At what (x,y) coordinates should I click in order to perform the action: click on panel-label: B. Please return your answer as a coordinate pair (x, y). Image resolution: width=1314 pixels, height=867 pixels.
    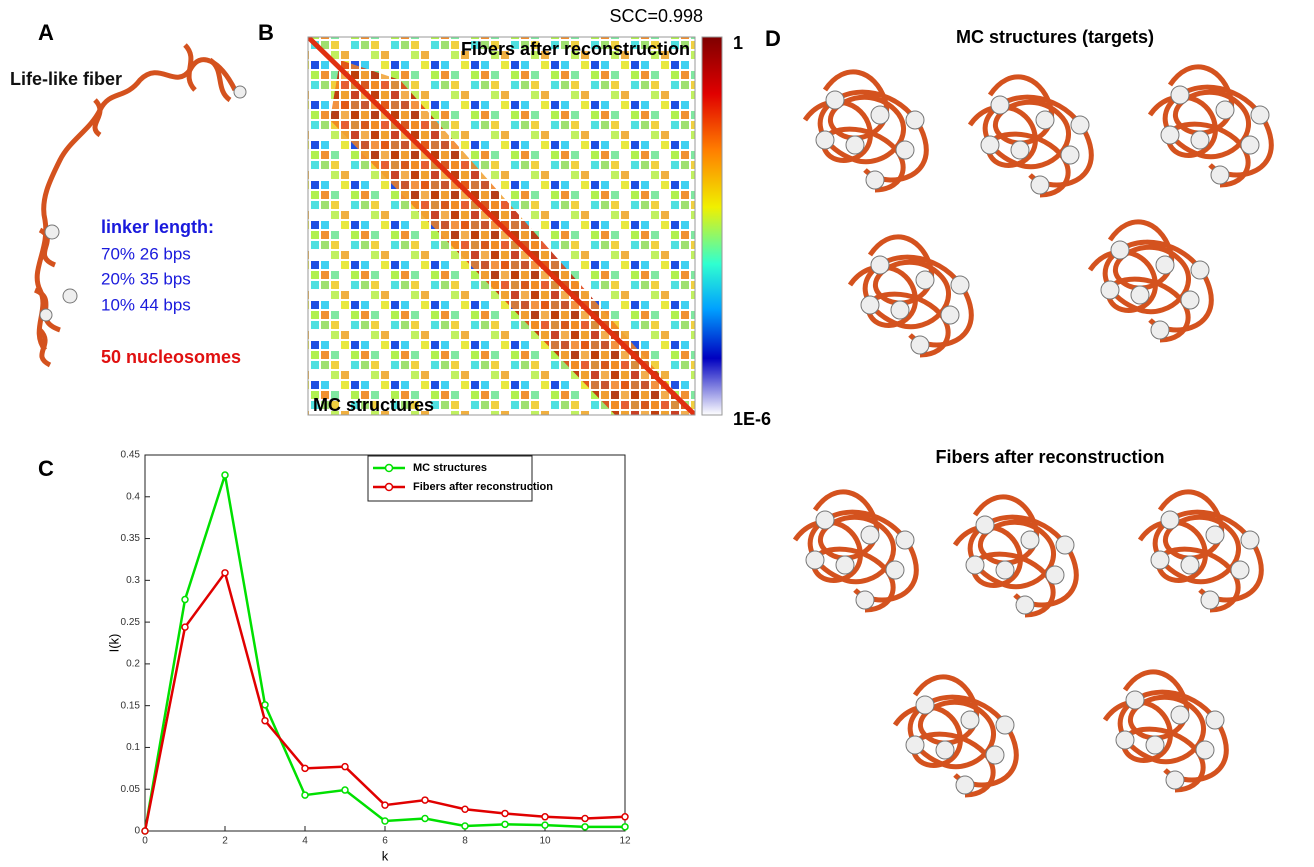
    Looking at the image, I should click on (266, 32).